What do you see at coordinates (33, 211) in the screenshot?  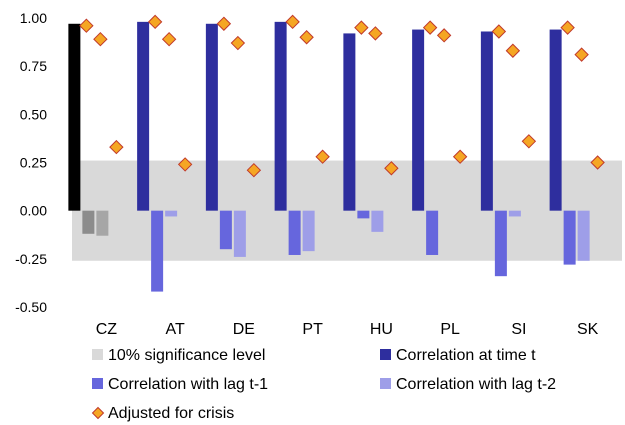 I see `y-tick-label: 0.00` at bounding box center [33, 211].